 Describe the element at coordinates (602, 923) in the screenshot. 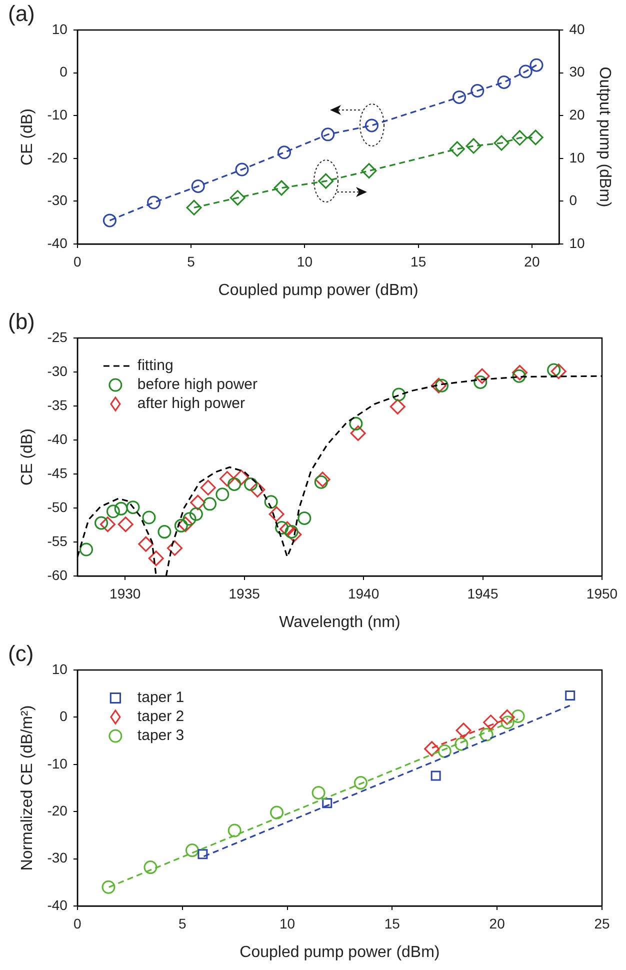

I see `x-tick-label: 25` at that location.